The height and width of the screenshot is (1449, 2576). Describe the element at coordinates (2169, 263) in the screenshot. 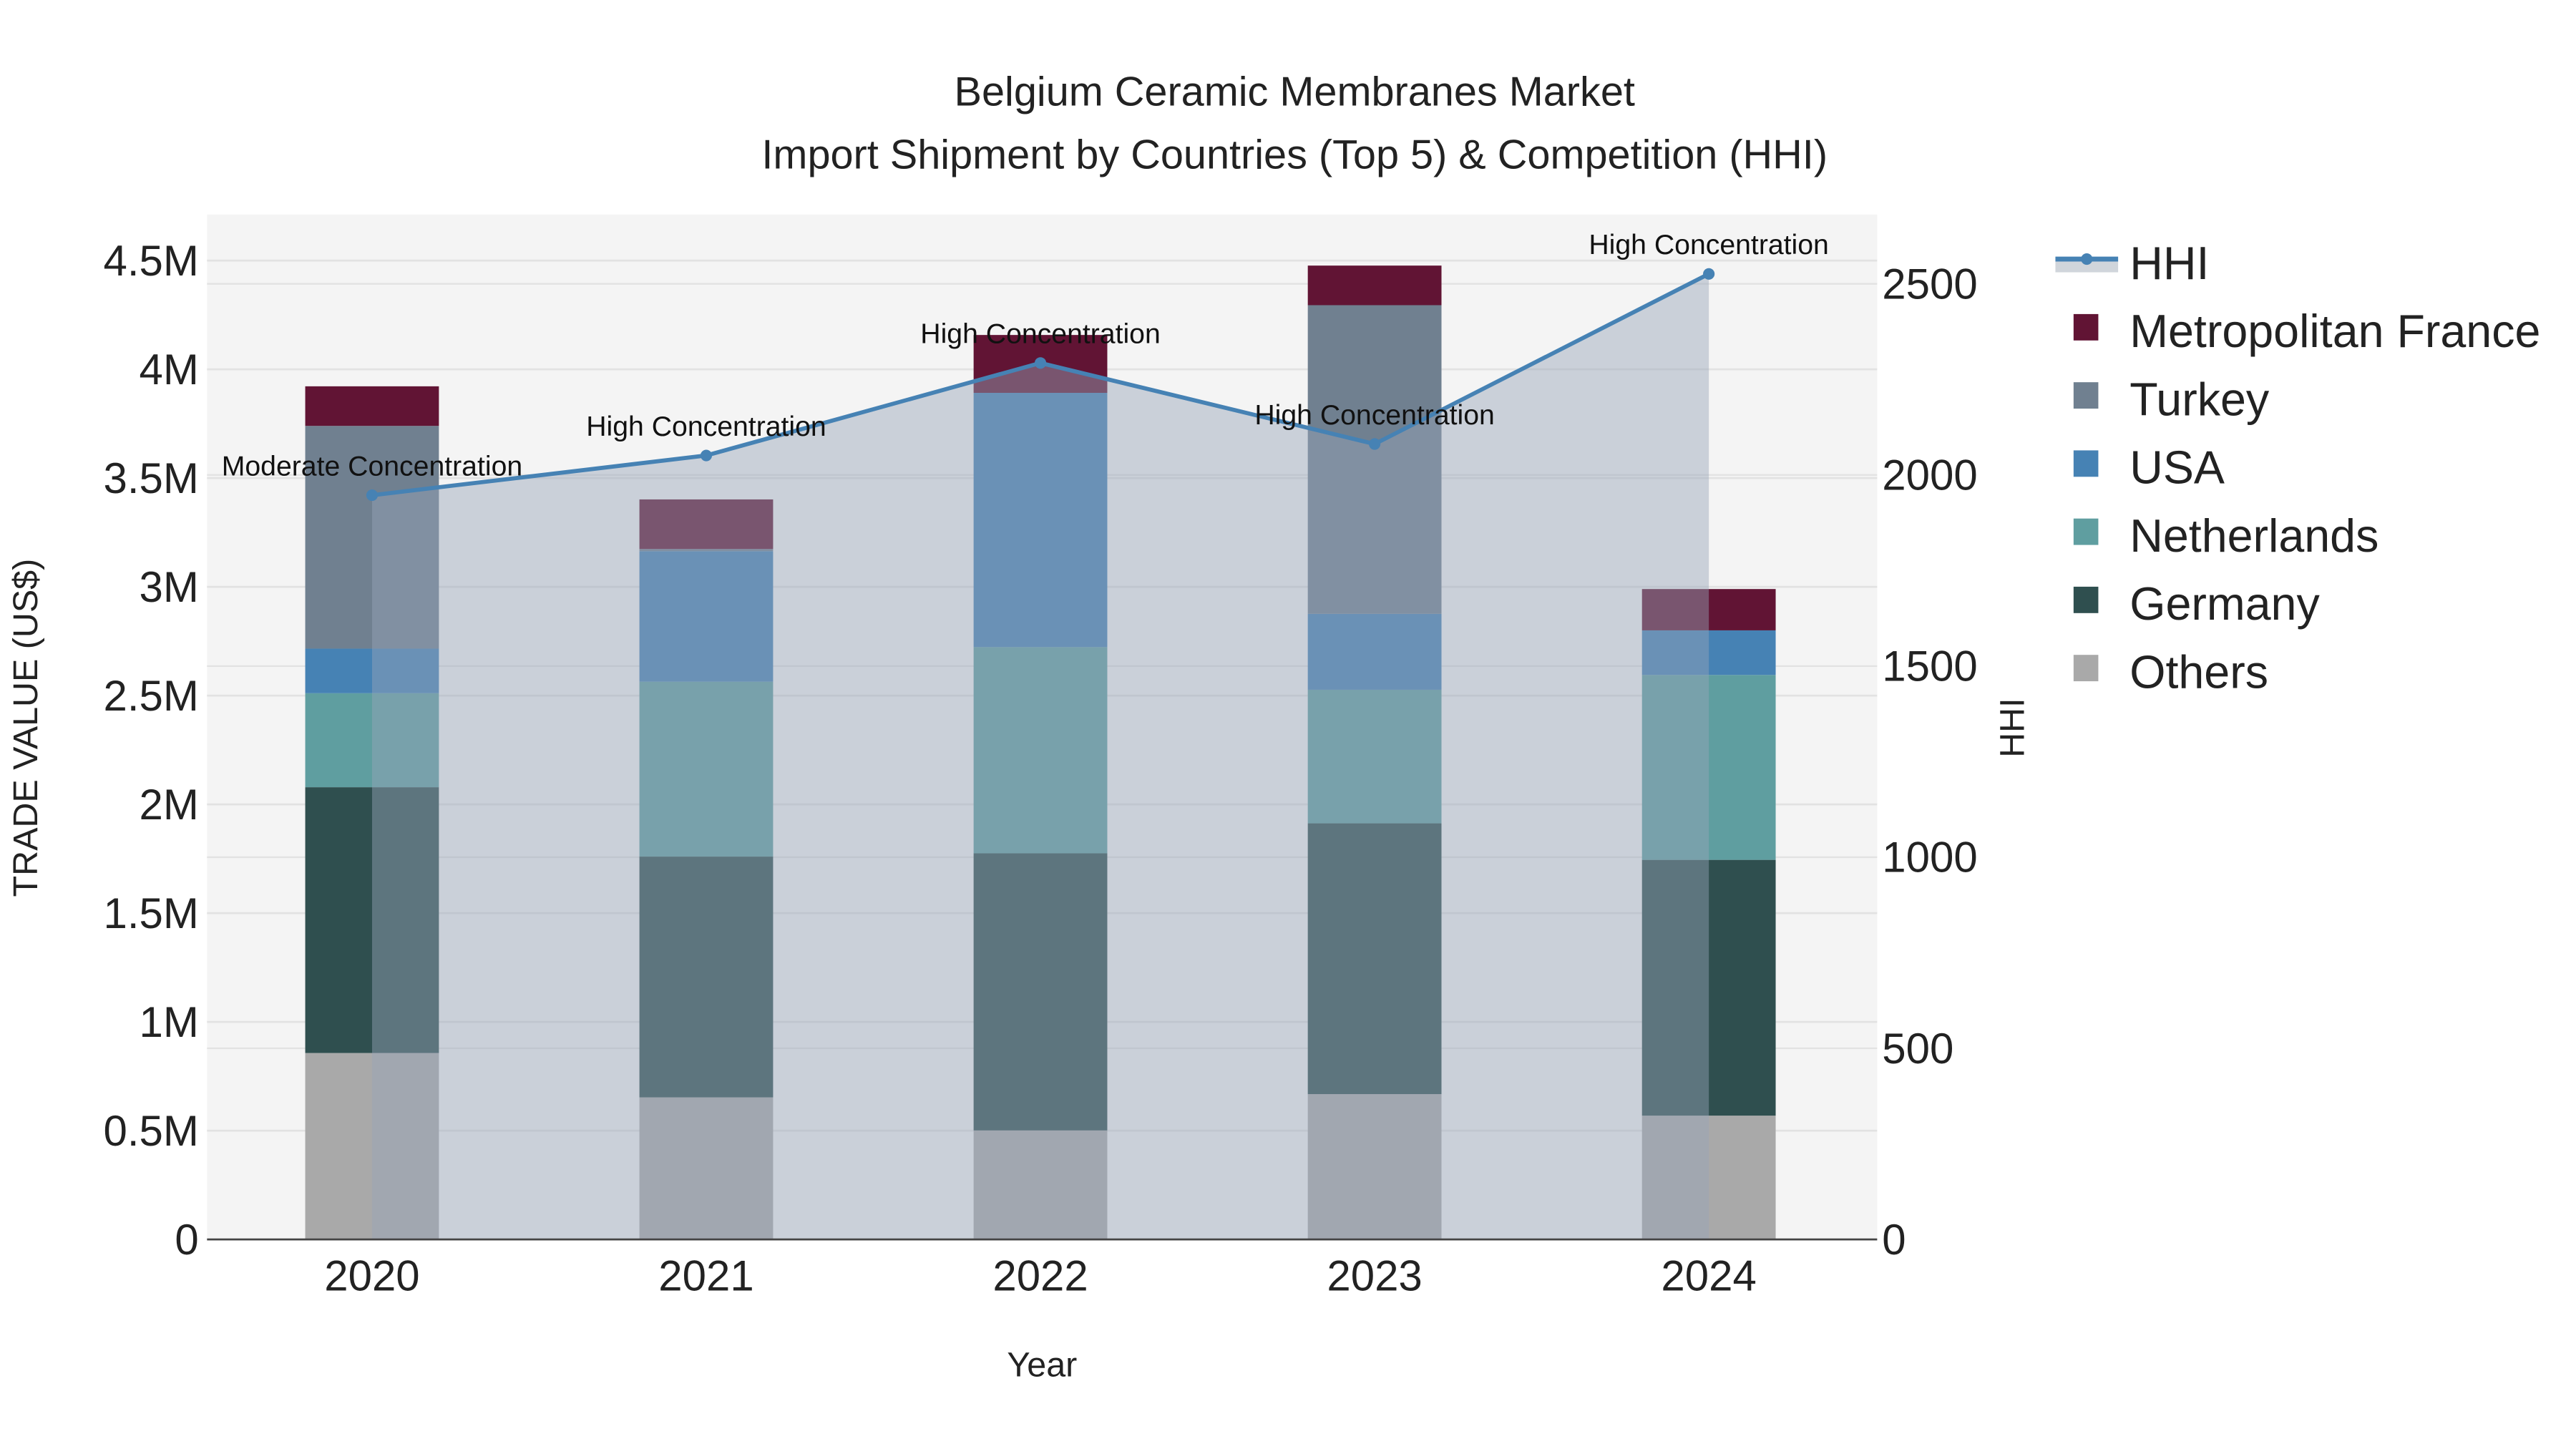

I see `legend-label: HHI` at that location.